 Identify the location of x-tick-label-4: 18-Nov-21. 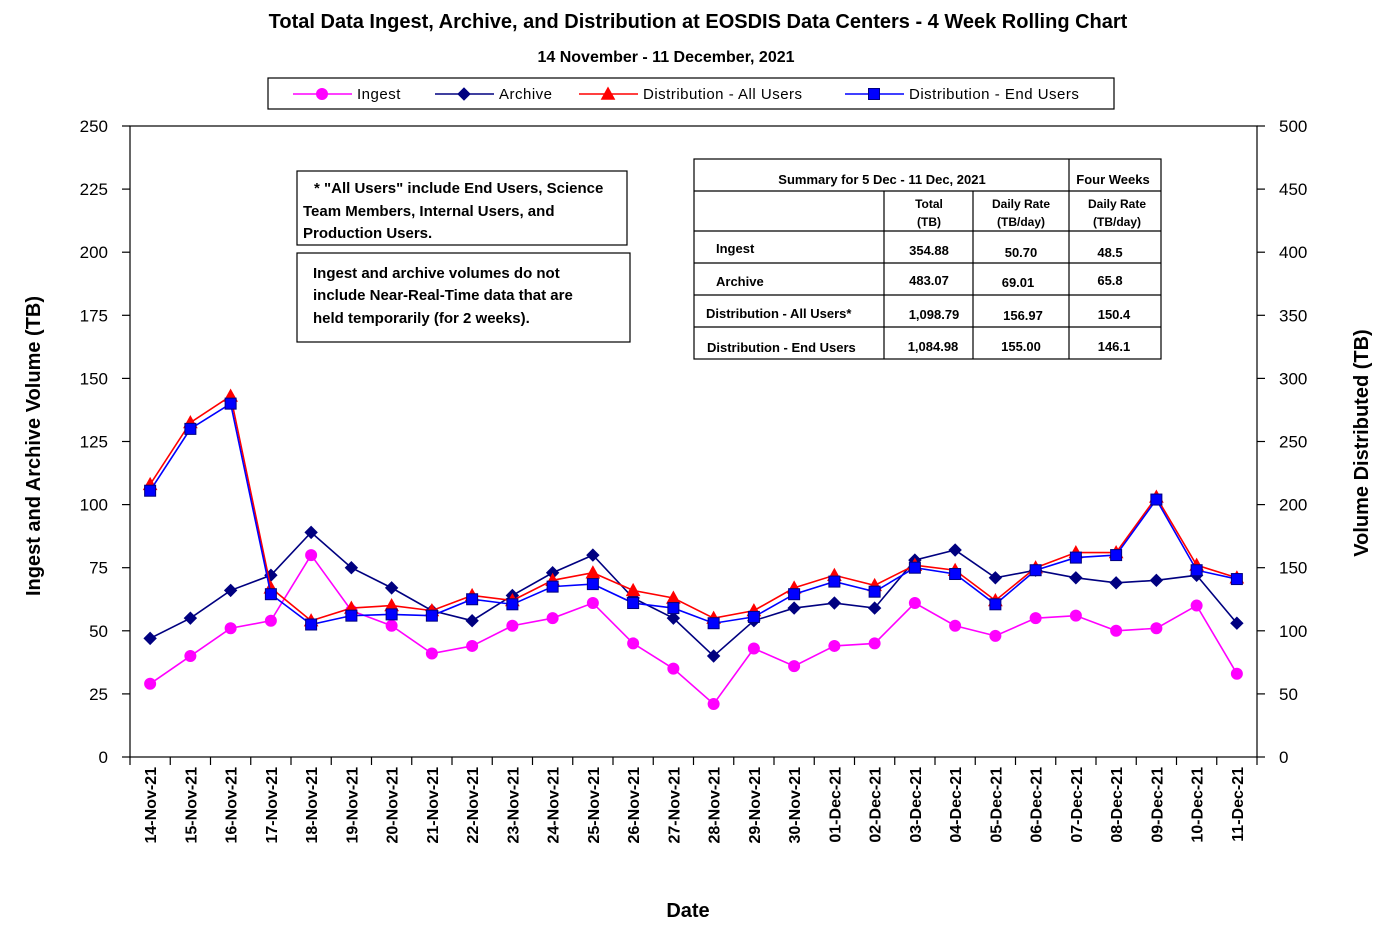
(312, 805).